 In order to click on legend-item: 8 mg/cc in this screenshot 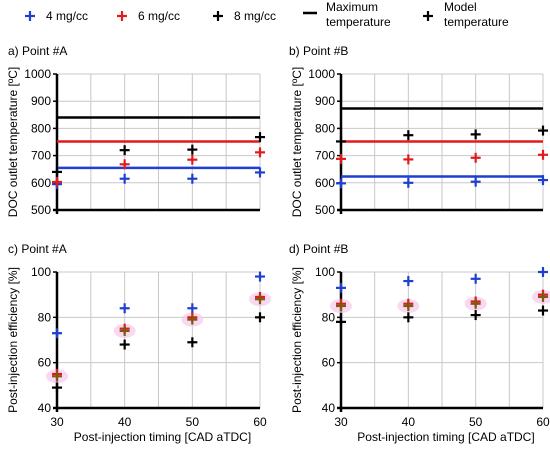, I will do `click(244, 16)`.